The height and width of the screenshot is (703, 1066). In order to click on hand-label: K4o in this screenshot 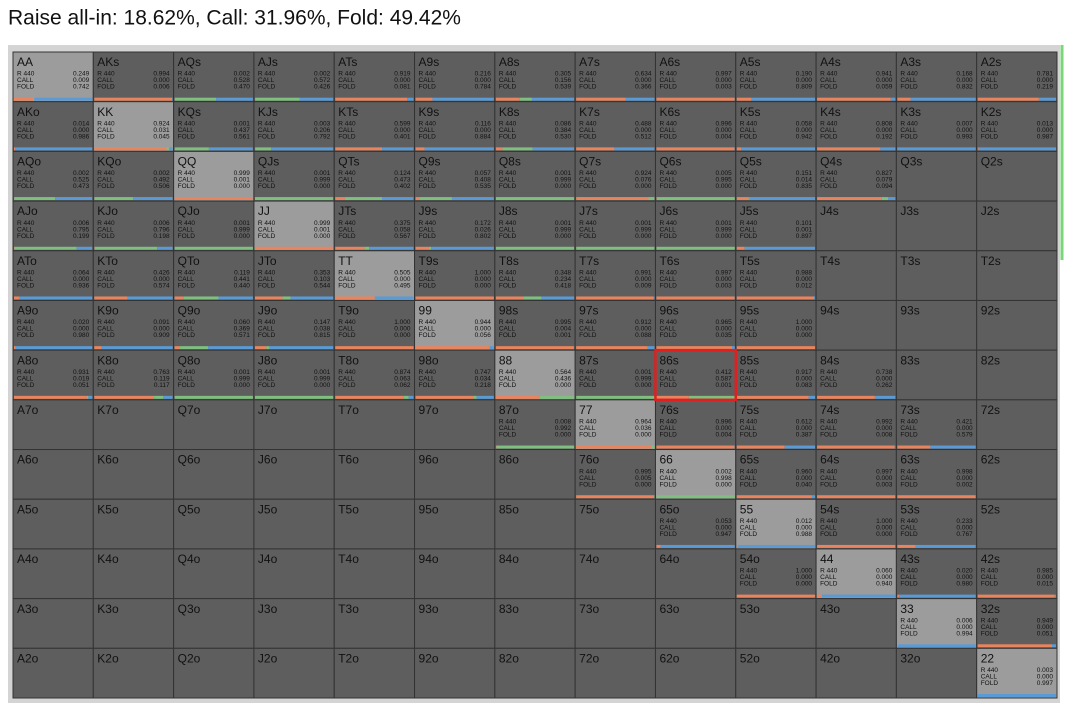, I will do `click(108, 559)`.